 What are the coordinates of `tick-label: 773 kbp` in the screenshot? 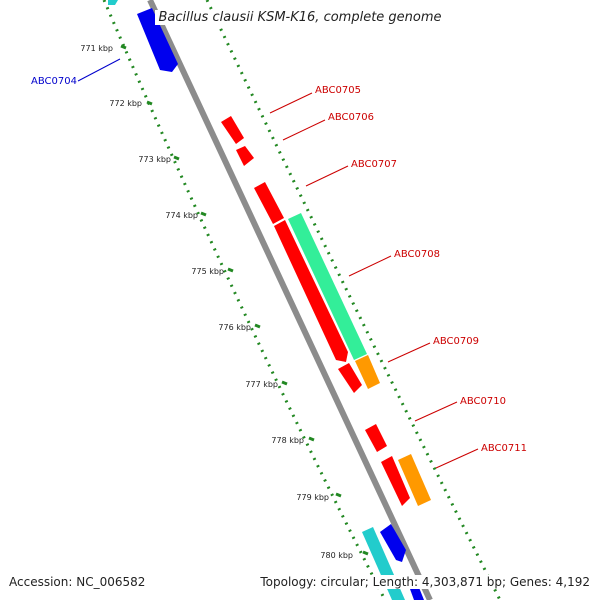 It's located at (154, 159).